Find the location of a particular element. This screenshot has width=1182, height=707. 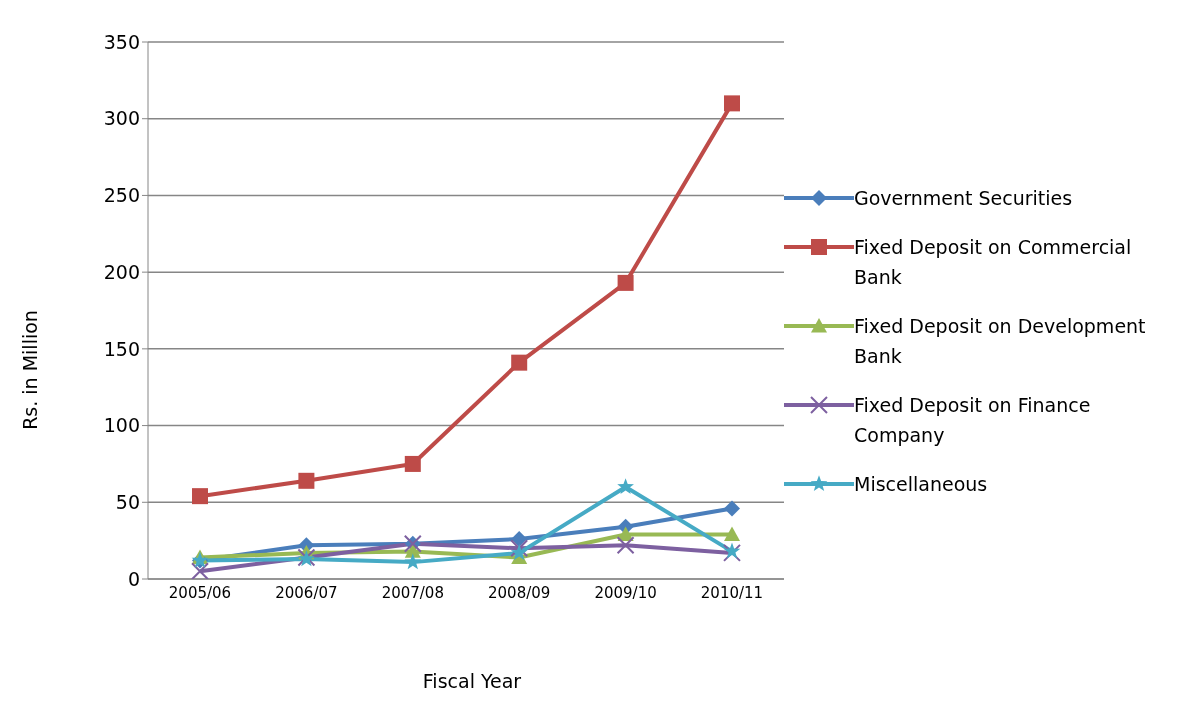

x-axis-title: Fiscal Year is located at coordinates (472, 681).